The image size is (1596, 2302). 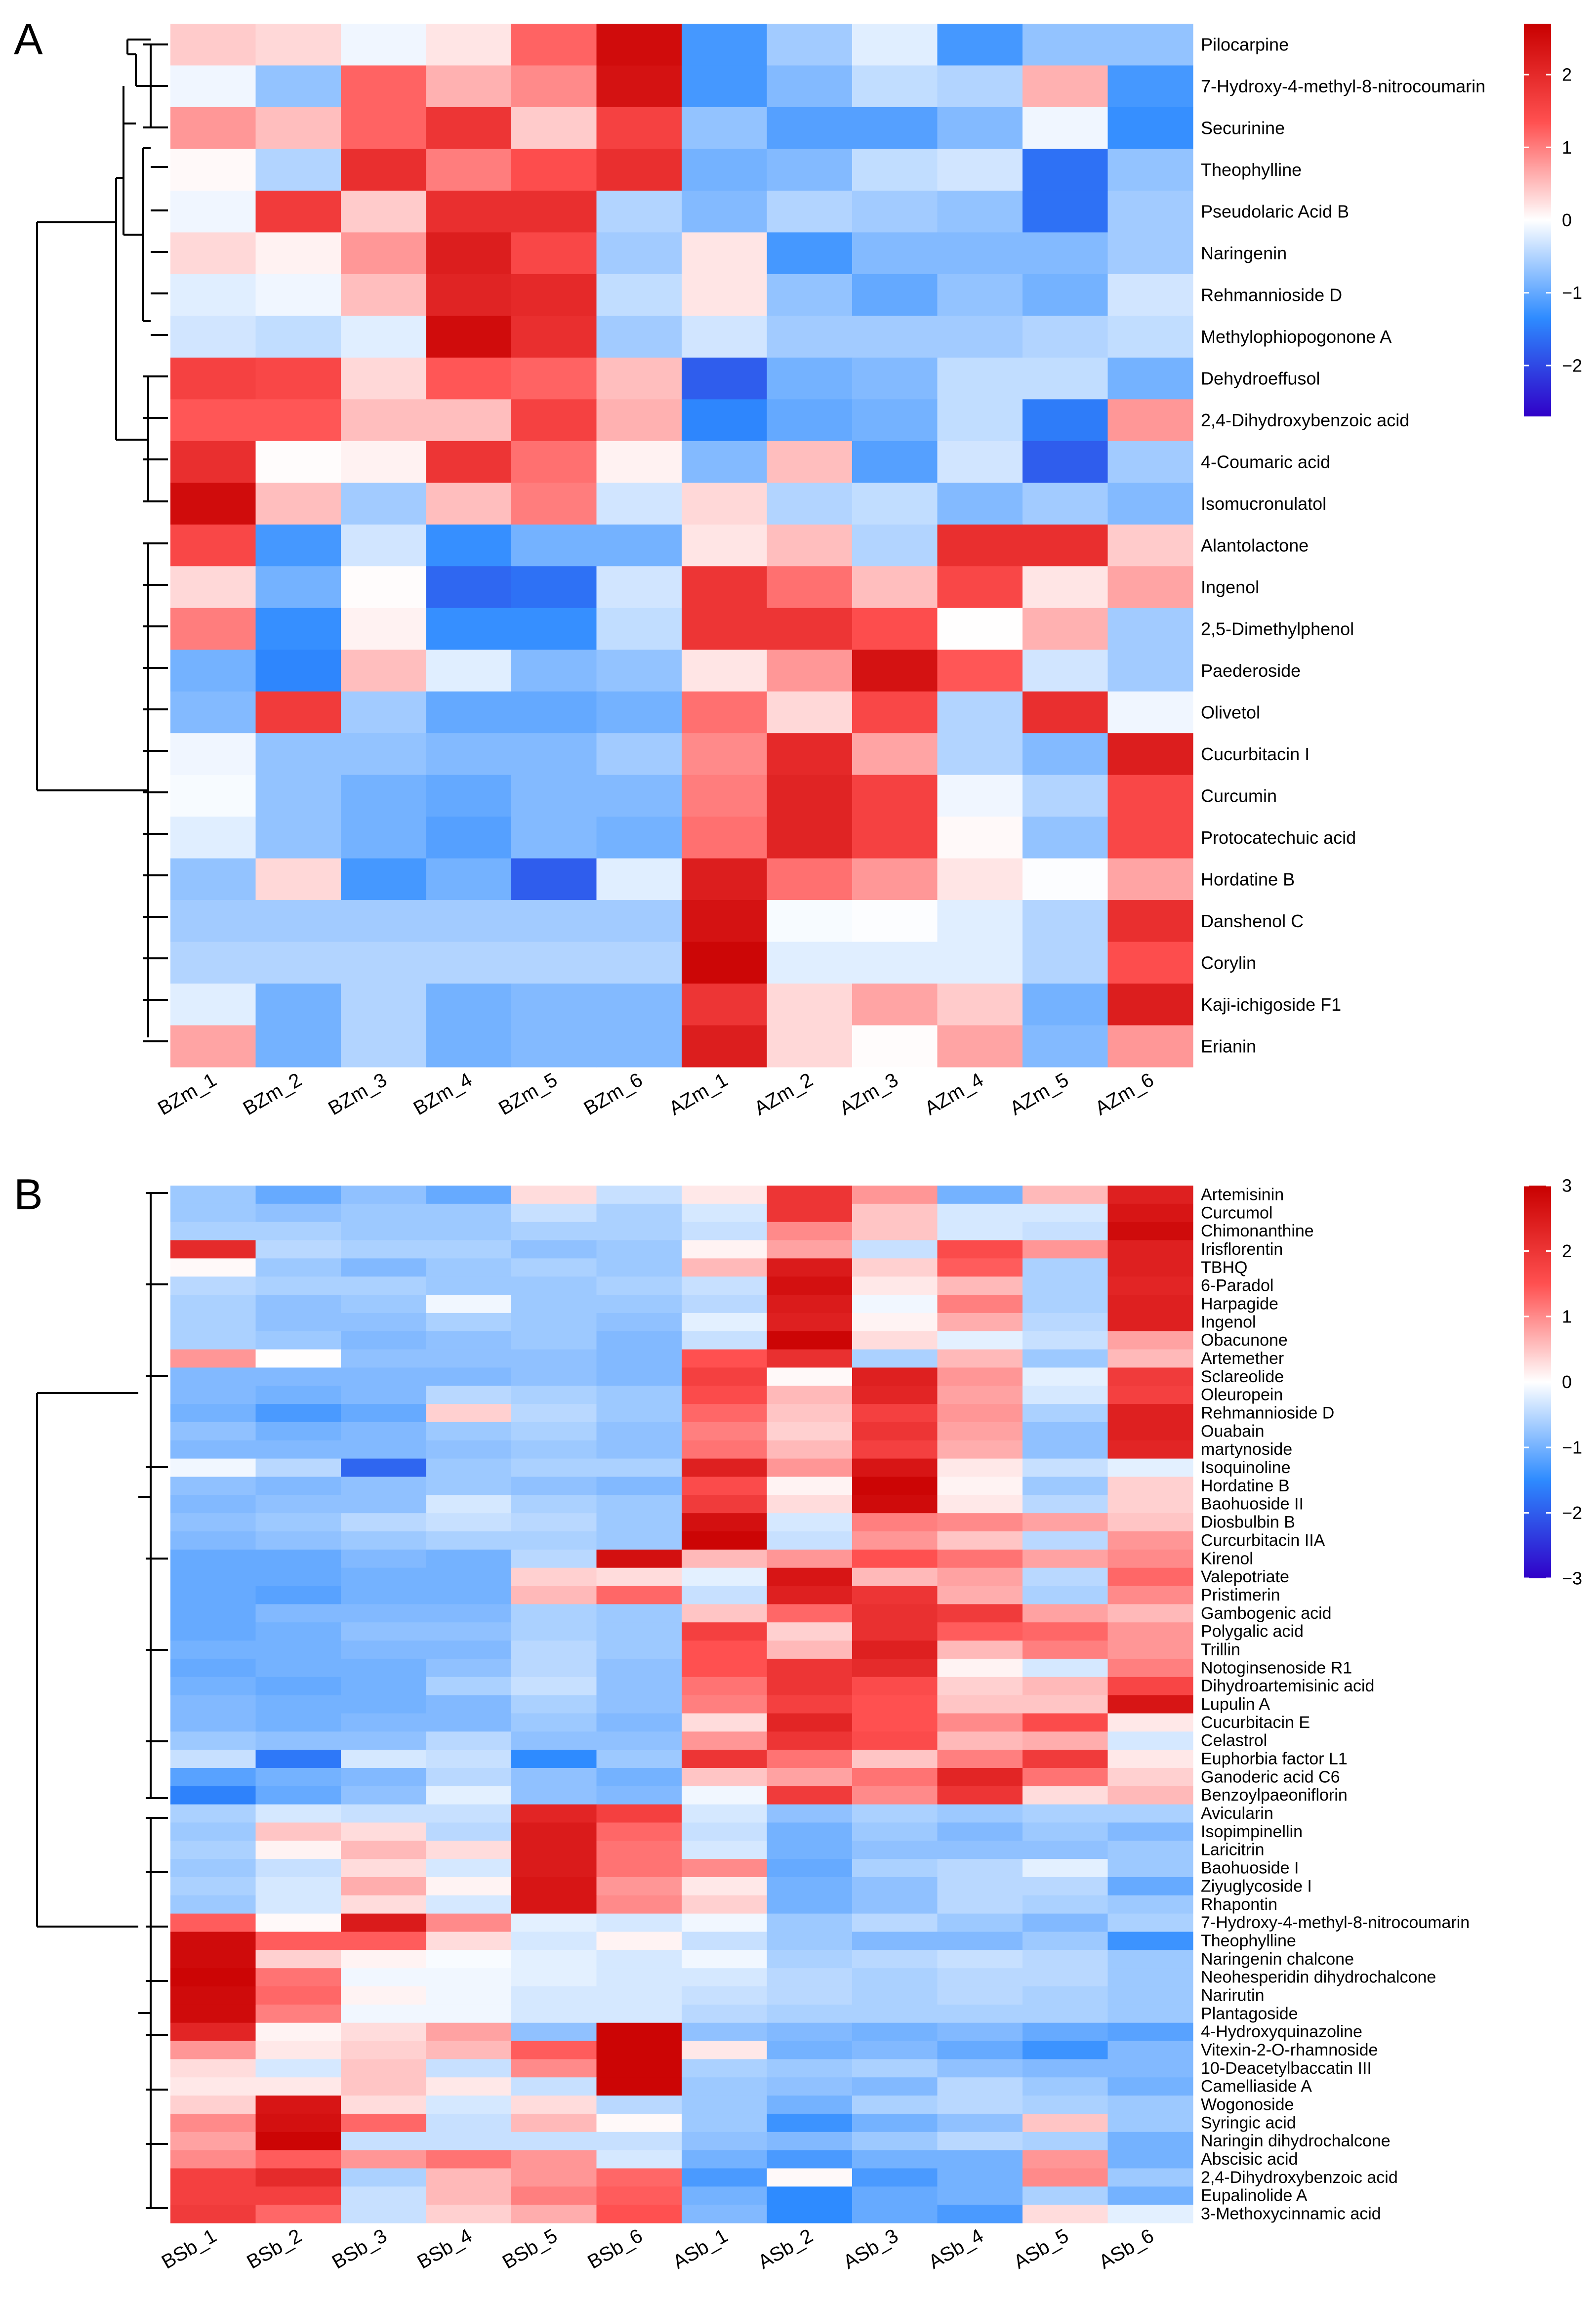 I want to click on row-label: Ganoderic acid C6, so click(x=1271, y=1777).